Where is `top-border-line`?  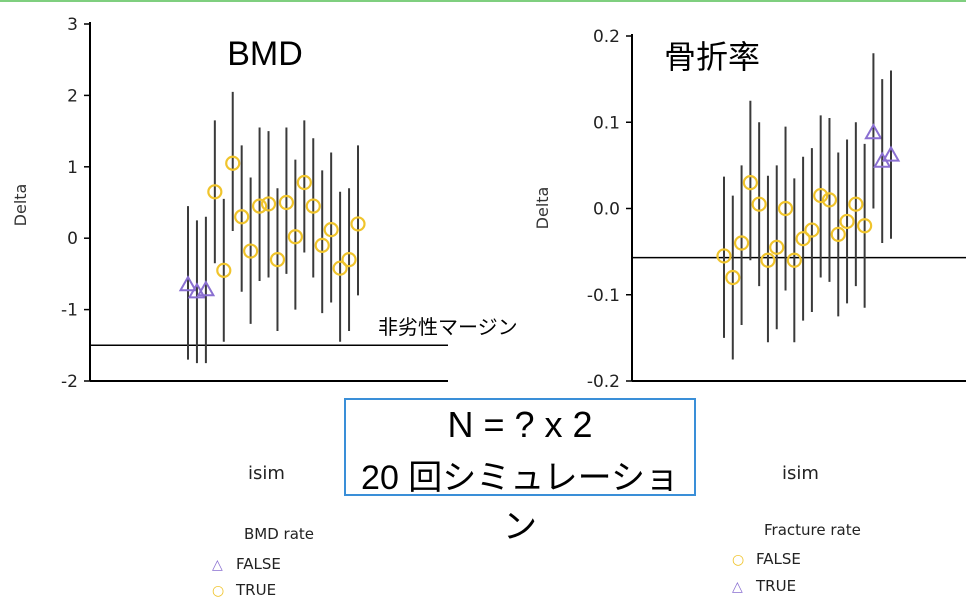
top-border-line is located at coordinates (483, 1).